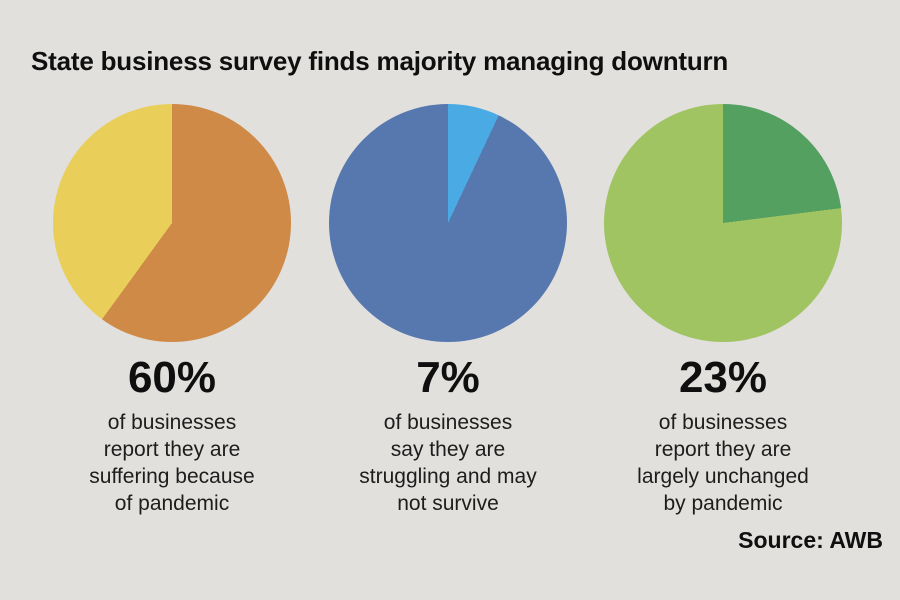 This screenshot has height=600, width=900. What do you see at coordinates (810, 540) in the screenshot?
I see `source-label: Source: AWB` at bounding box center [810, 540].